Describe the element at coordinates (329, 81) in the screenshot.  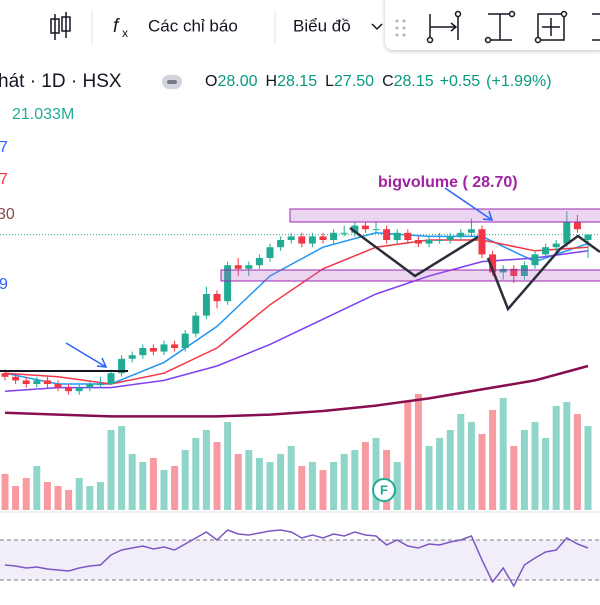
I see `legend-low-label: L` at that location.